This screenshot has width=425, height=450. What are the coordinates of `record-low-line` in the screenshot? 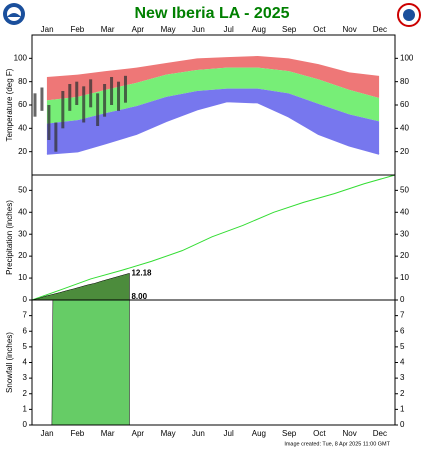 It's located at (213, 127).